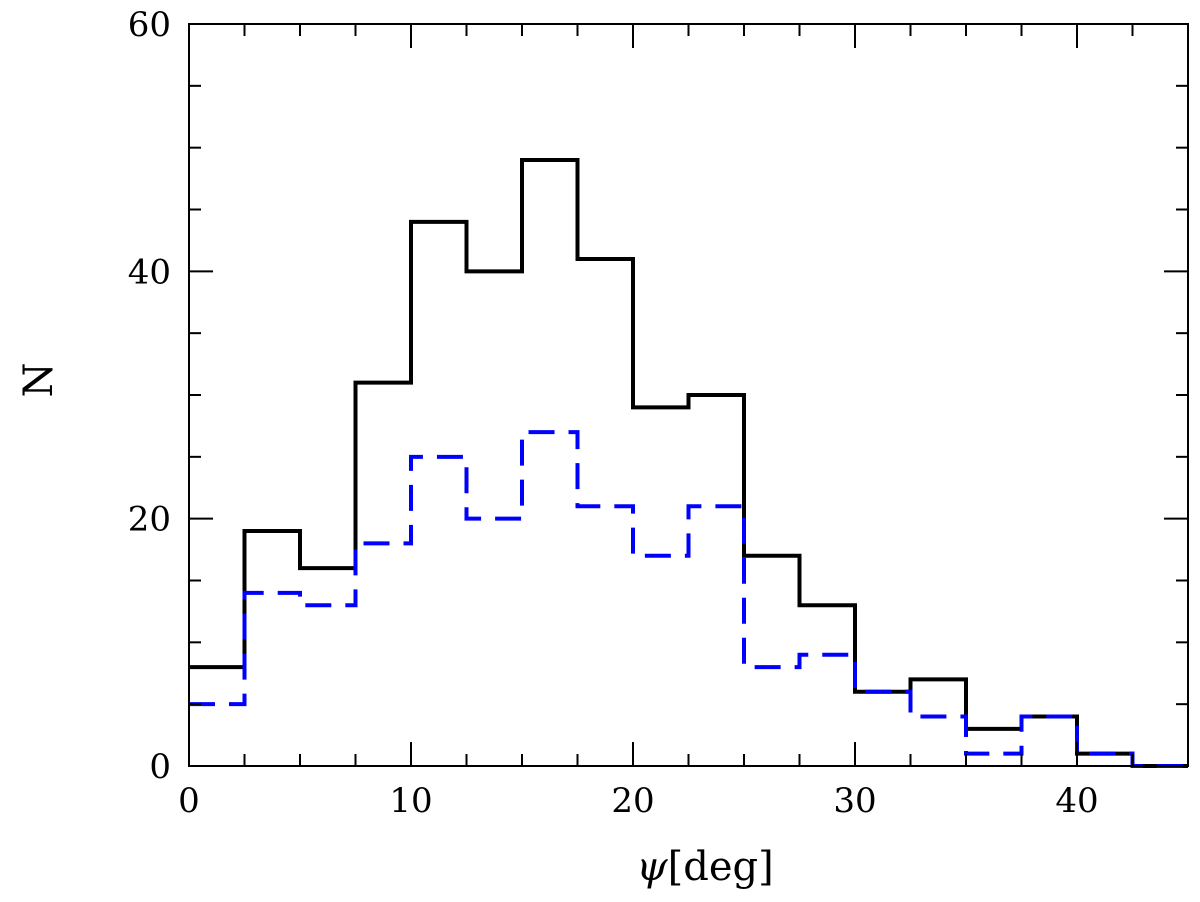 This screenshot has height=902, width=1200. Describe the element at coordinates (149, 520) in the screenshot. I see `y-tick-label: 20` at that location.